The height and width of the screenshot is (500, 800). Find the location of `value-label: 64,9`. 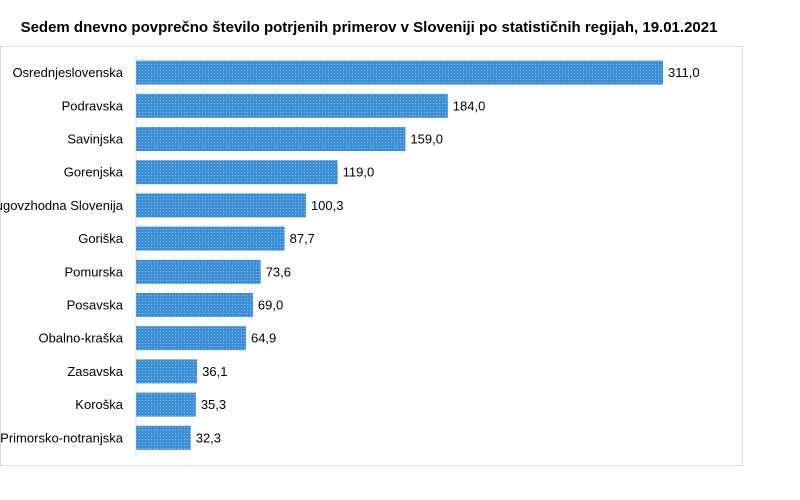

value-label: 64,9 is located at coordinates (263, 338).